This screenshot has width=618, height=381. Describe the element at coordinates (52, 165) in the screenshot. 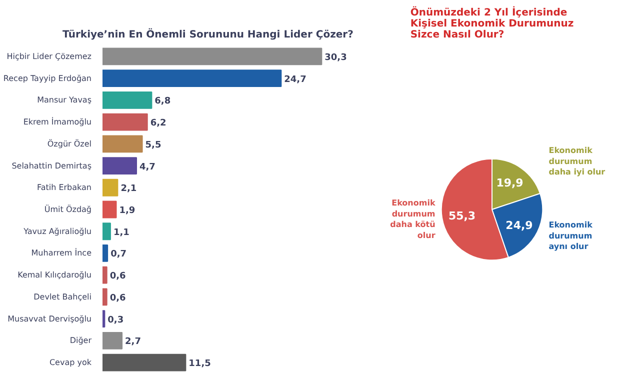

I see `y-tick-label: Selahattin Demirtaş` at that location.